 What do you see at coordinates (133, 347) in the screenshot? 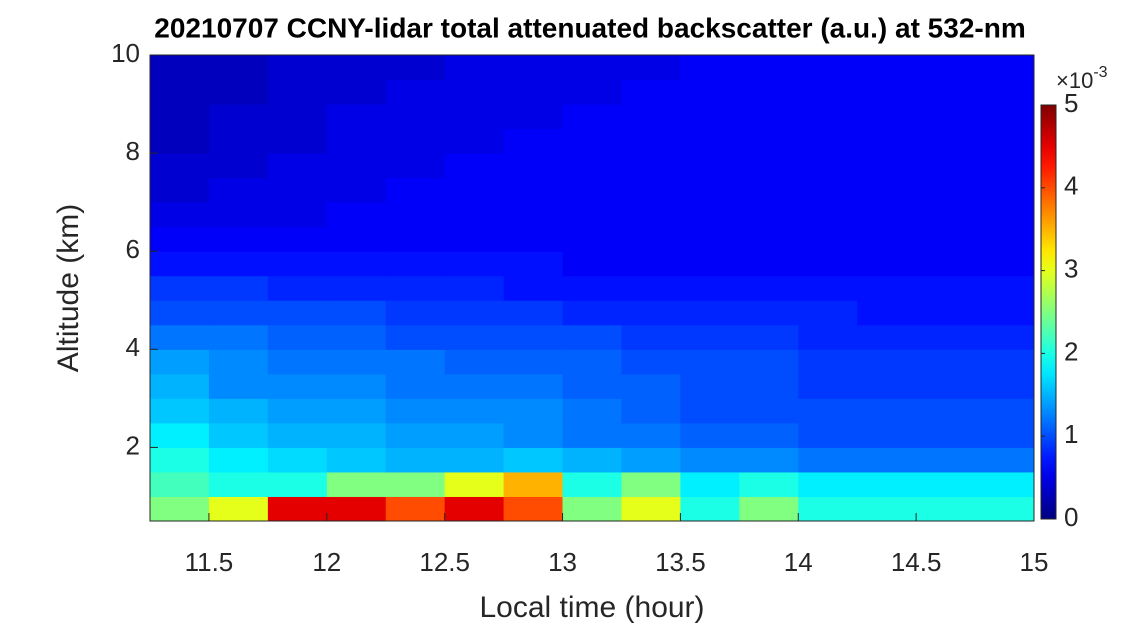
I see `y-tick-label: 4` at bounding box center [133, 347].